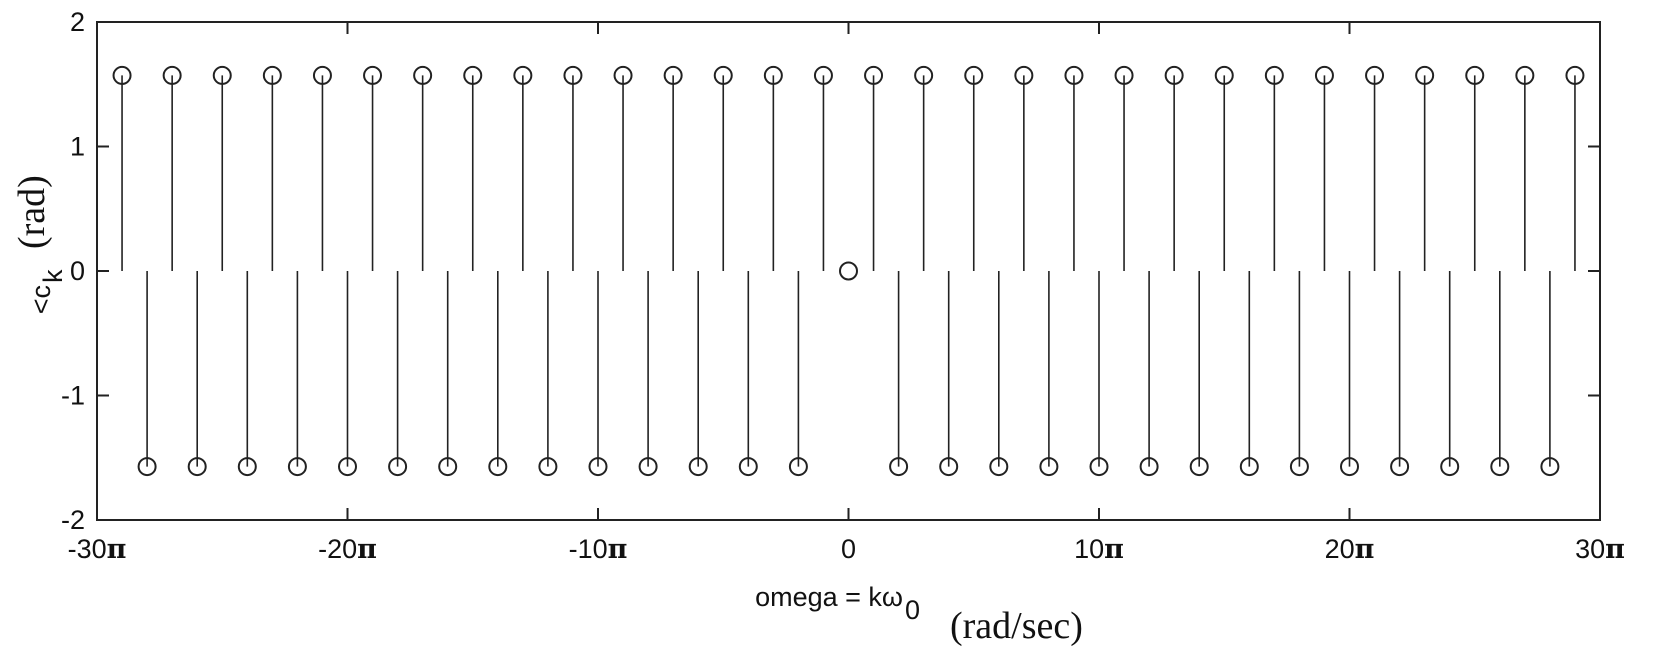 The image size is (1668, 654). I want to click on x-tick-label: 30π, so click(1600, 549).